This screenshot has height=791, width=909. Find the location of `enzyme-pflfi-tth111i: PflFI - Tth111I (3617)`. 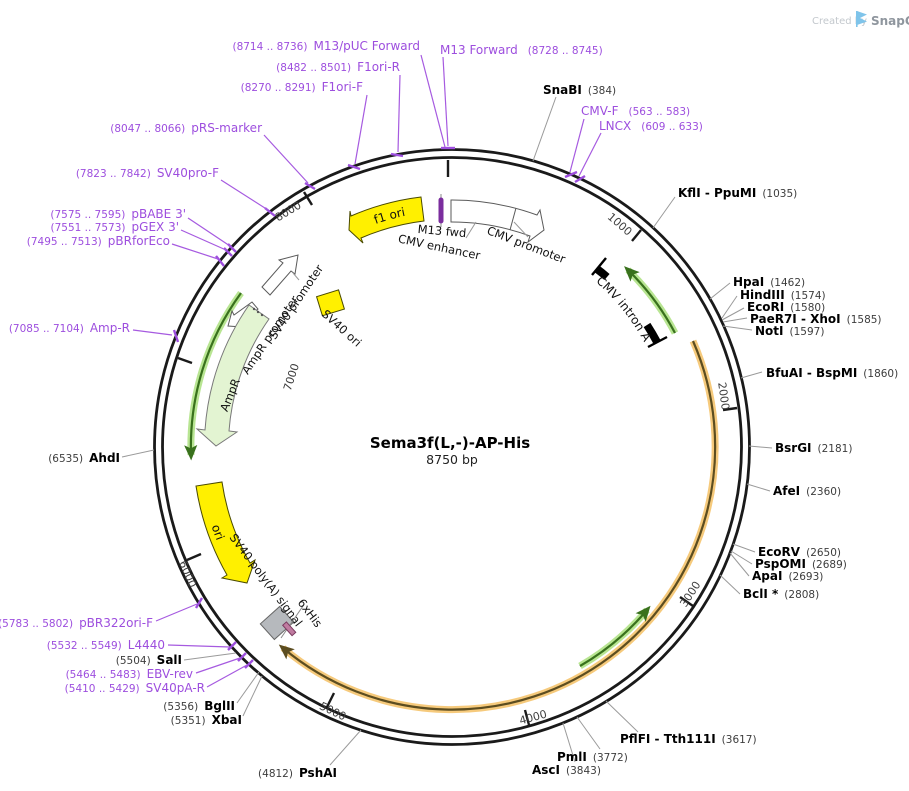

enzyme-pflfi-tth111i: PflFI - Tth111I (3617) is located at coordinates (688, 739).